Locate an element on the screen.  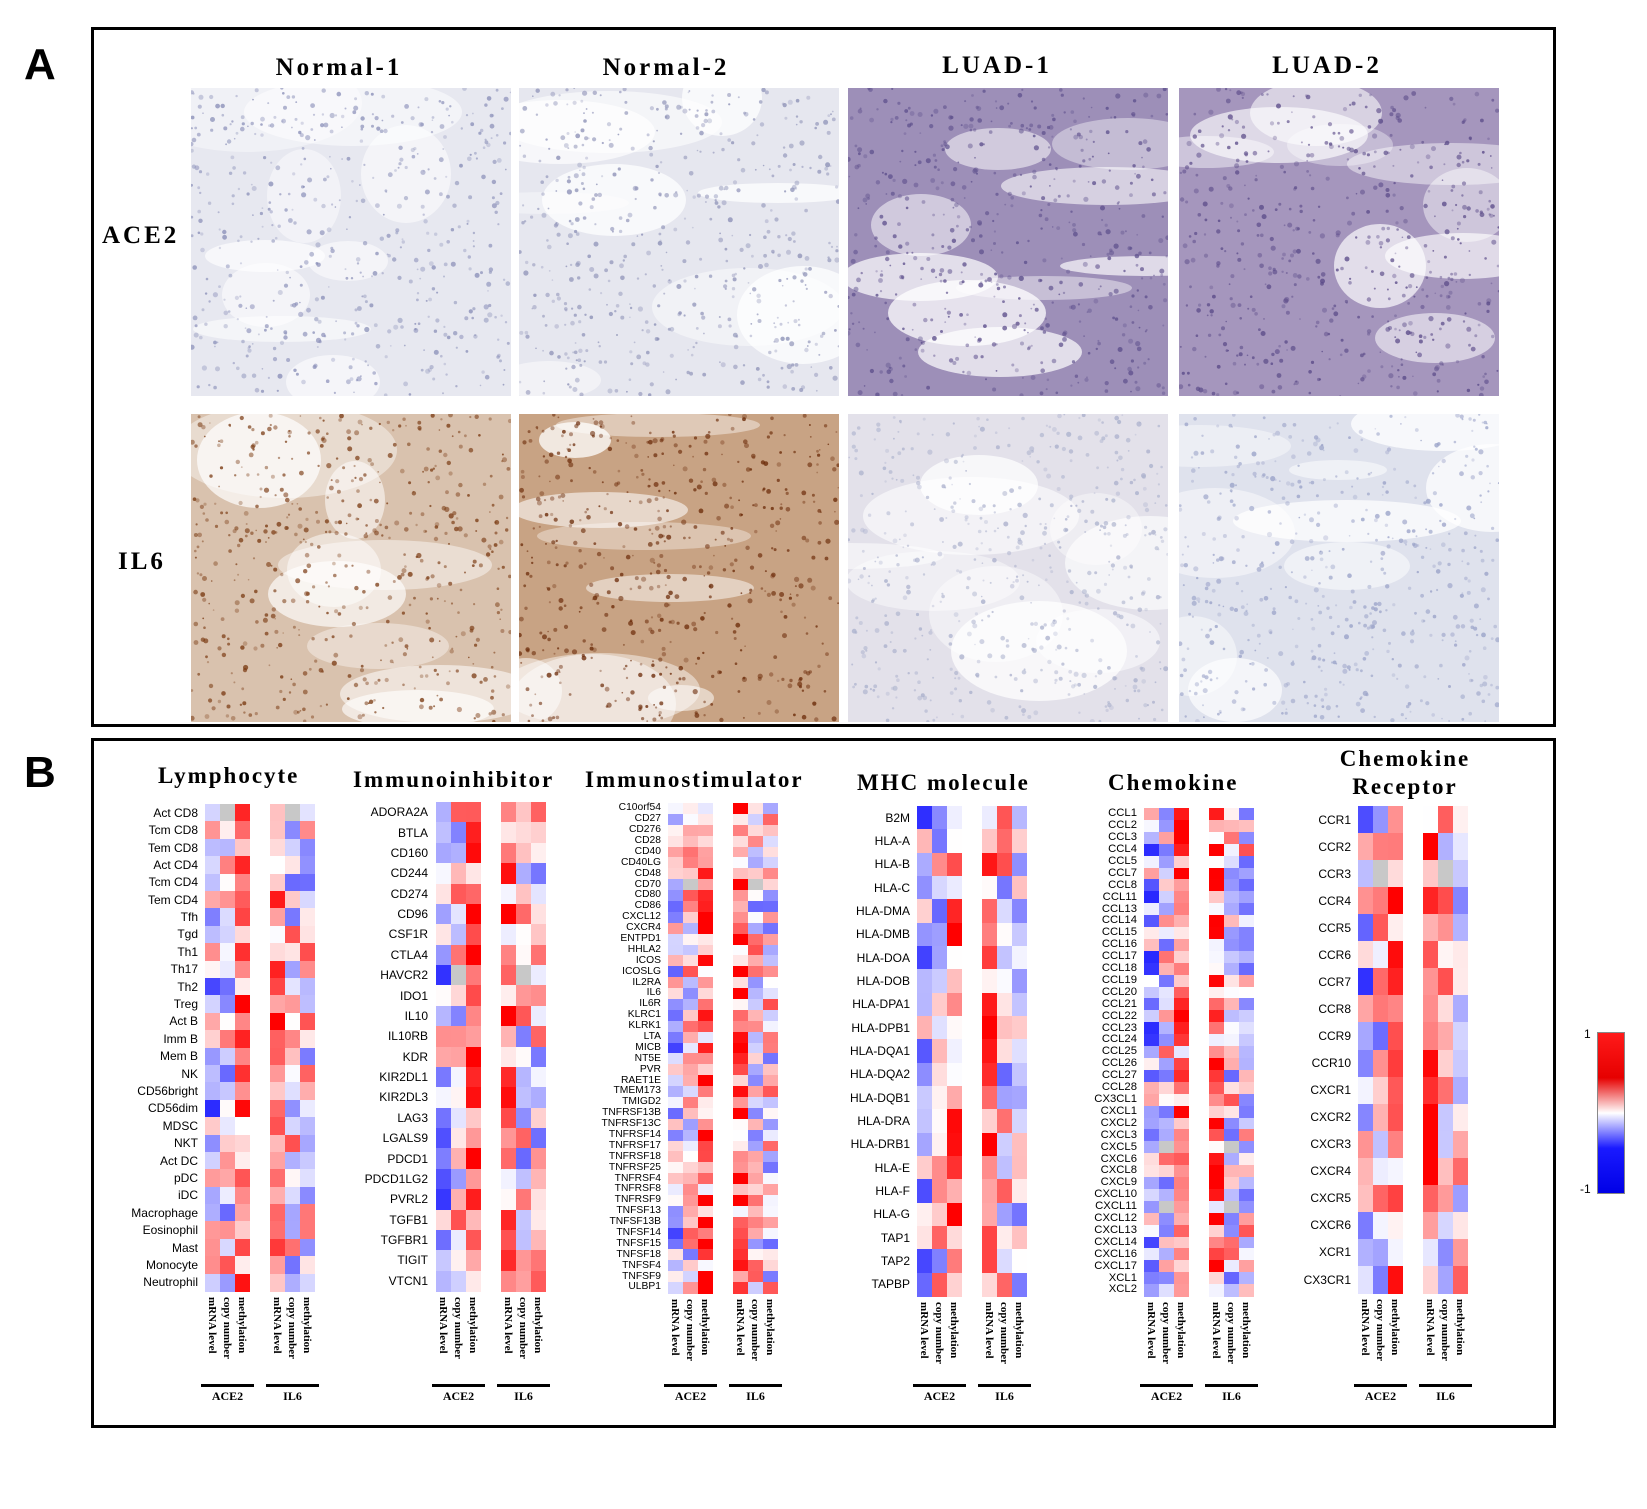
column-label: copy number is located at coordinates (458, 1328).